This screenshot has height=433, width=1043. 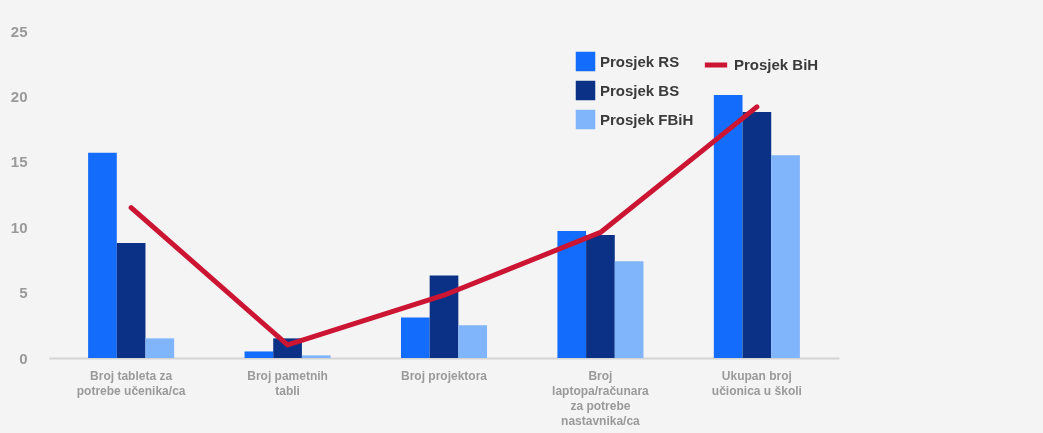 What do you see at coordinates (444, 375) in the screenshot?
I see `x-tick-label: Broj projektora` at bounding box center [444, 375].